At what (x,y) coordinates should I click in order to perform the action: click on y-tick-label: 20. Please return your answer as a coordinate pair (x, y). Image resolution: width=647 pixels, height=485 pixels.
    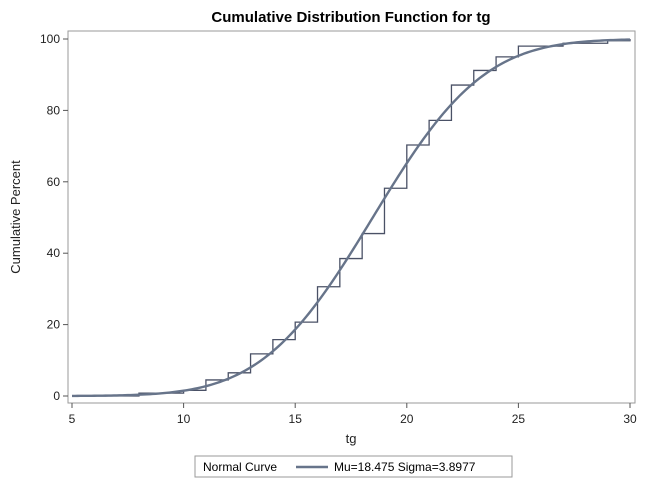
    Looking at the image, I should click on (54, 325).